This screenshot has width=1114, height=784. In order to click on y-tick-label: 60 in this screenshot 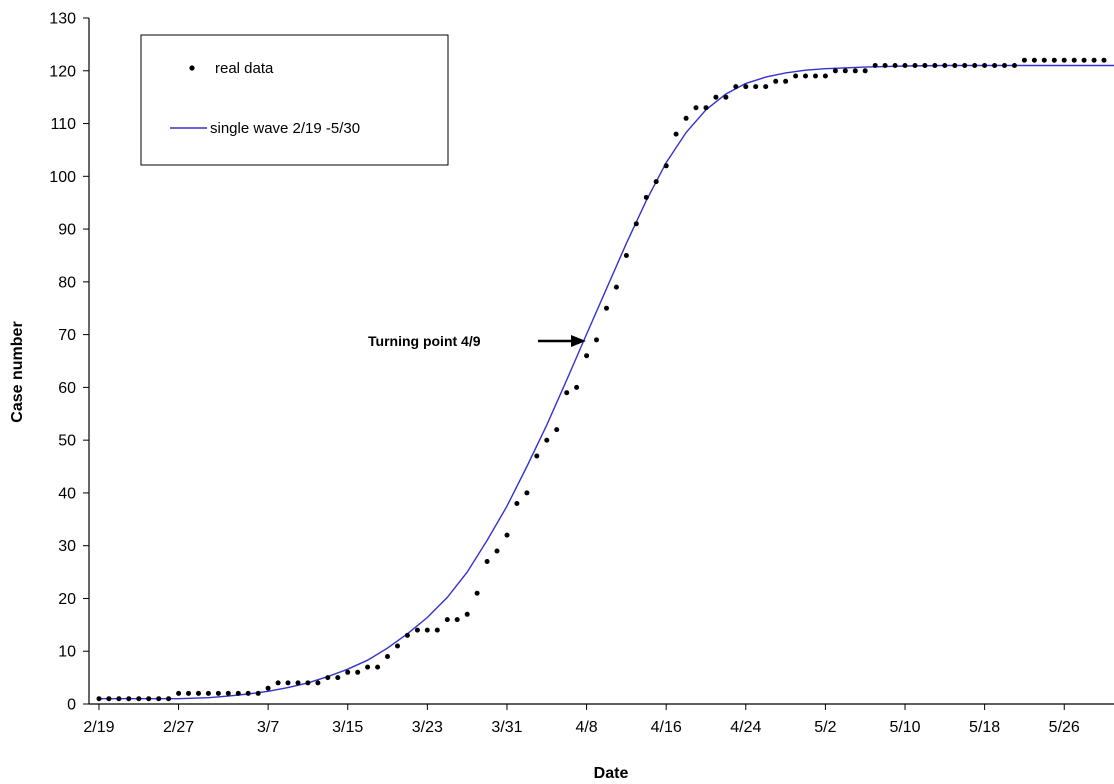, I will do `click(67, 388)`.